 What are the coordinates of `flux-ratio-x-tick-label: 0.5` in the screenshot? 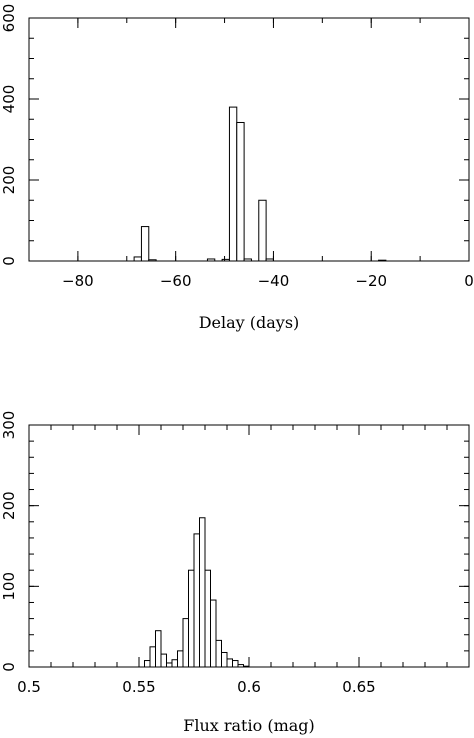 It's located at (29, 687).